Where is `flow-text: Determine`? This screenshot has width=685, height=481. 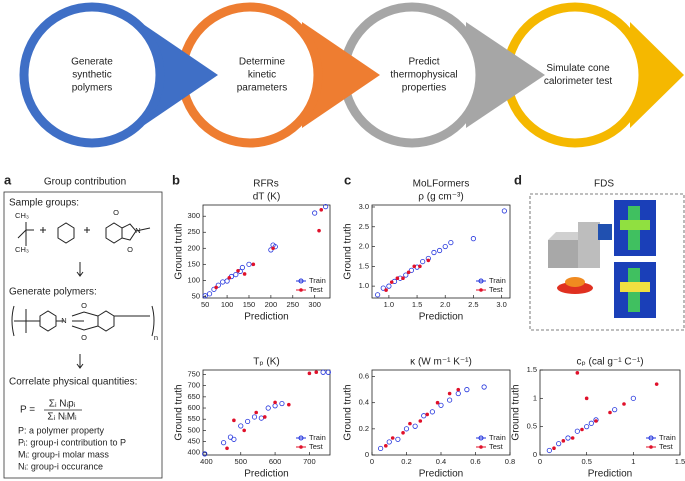
flow-text: Determine is located at coordinates (262, 62).